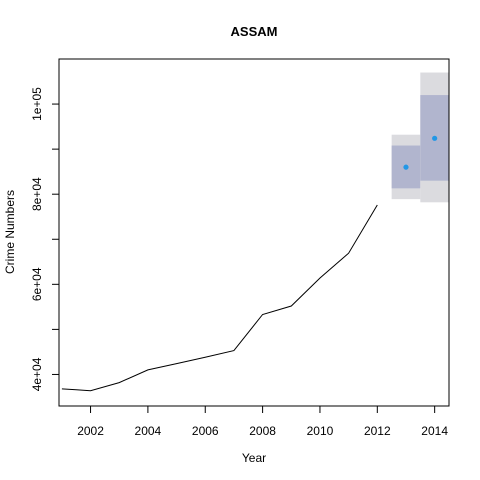 The height and width of the screenshot is (480, 480). I want to click on x-tick-label-2004: 2004, so click(148, 431).